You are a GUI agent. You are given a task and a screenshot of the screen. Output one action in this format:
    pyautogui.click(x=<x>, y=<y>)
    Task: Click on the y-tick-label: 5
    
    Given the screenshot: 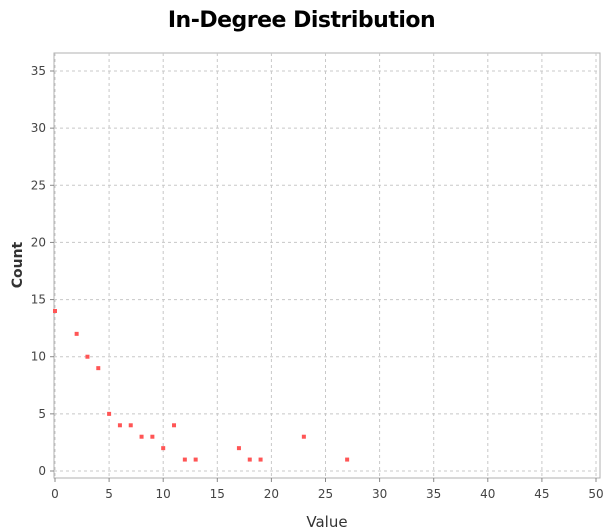 What is the action you would take?
    pyautogui.click(x=42, y=414)
    